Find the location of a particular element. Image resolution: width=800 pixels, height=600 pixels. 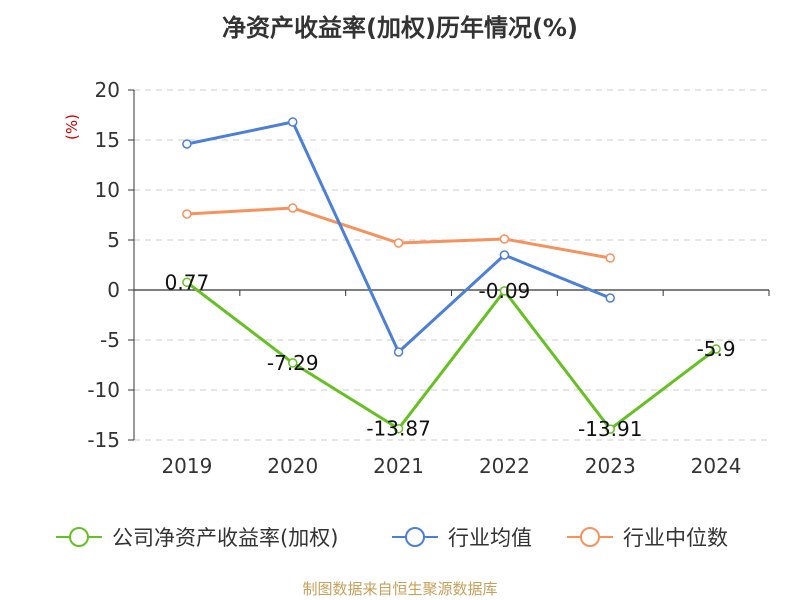

legend-item-company: 公司净资产收益率(加权) is located at coordinates (197, 538).